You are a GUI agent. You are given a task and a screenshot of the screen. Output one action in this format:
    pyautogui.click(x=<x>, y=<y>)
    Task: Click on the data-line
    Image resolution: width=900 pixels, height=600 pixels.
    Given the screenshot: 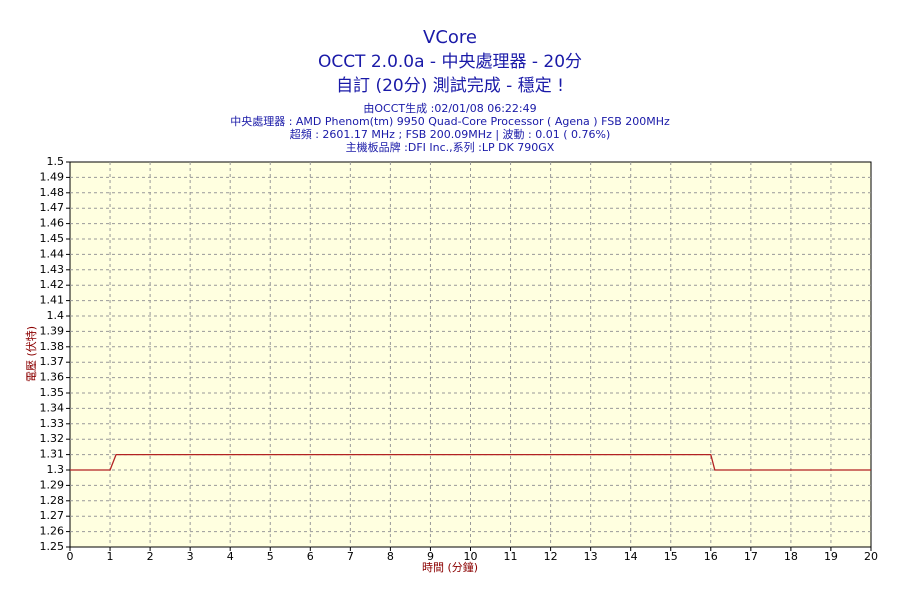 What is the action you would take?
    pyautogui.click(x=470, y=462)
    